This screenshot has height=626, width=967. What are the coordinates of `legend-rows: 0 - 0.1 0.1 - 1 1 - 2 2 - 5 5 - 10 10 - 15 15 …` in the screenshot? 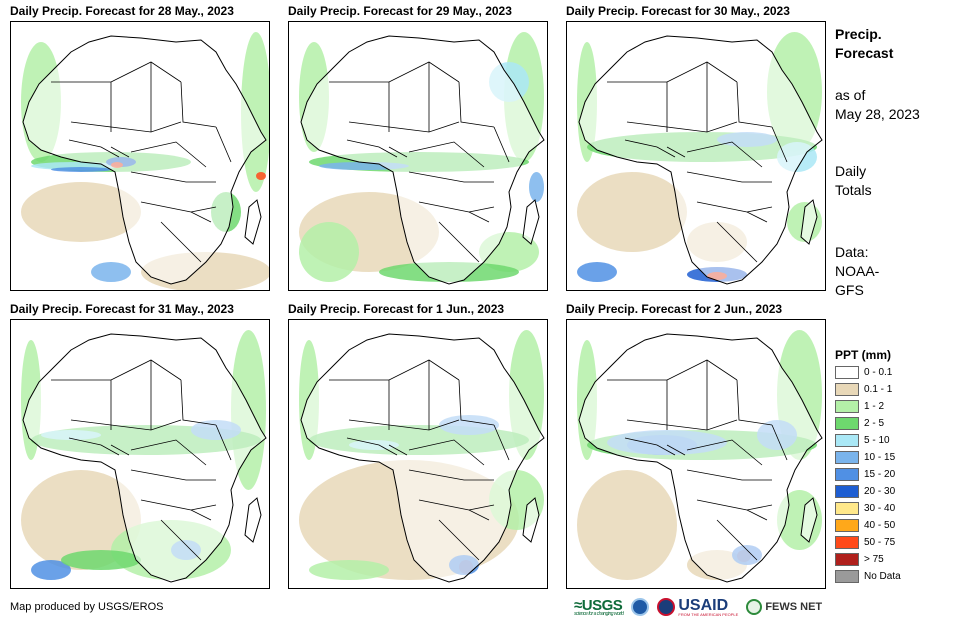 It's located at (895, 474).